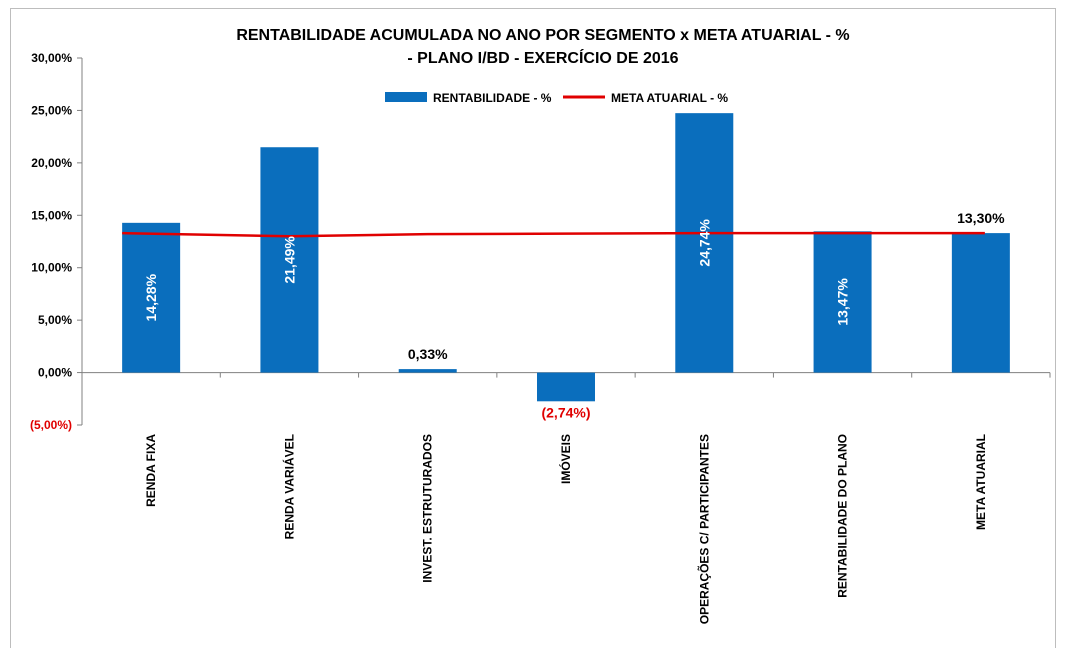 Image resolution: width=1066 pixels, height=648 pixels. What do you see at coordinates (51, 163) in the screenshot?
I see `y-tick-label: 20,00%` at bounding box center [51, 163].